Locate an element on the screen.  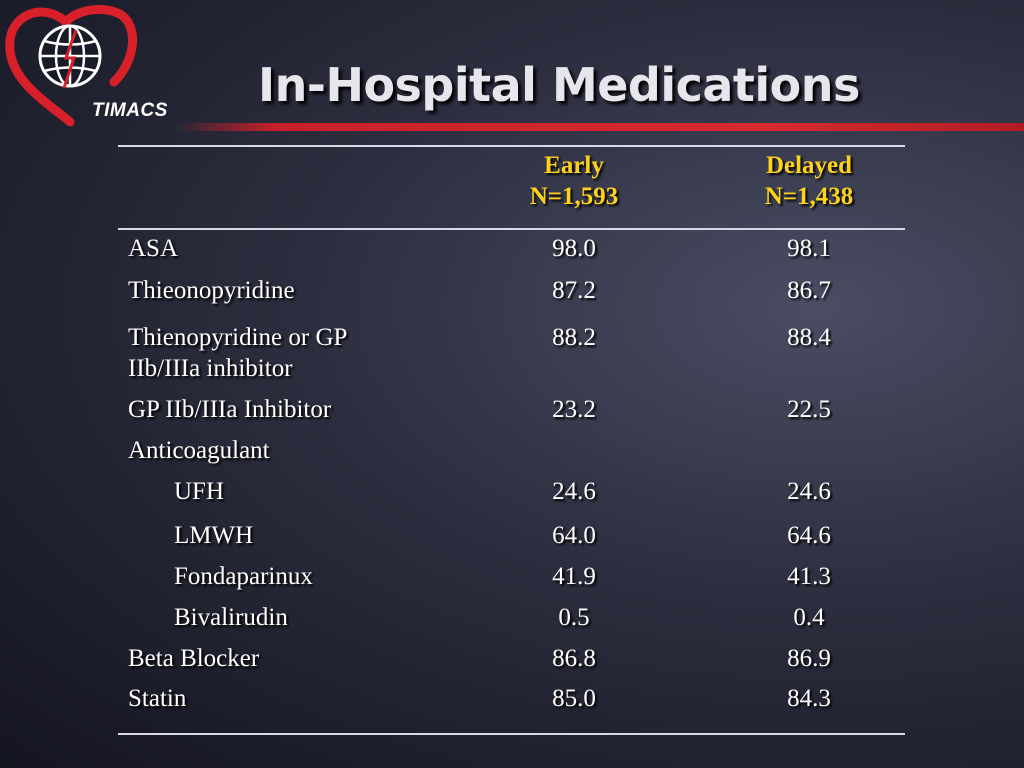
row-label: Thieonopyridine is located at coordinates (211, 290).